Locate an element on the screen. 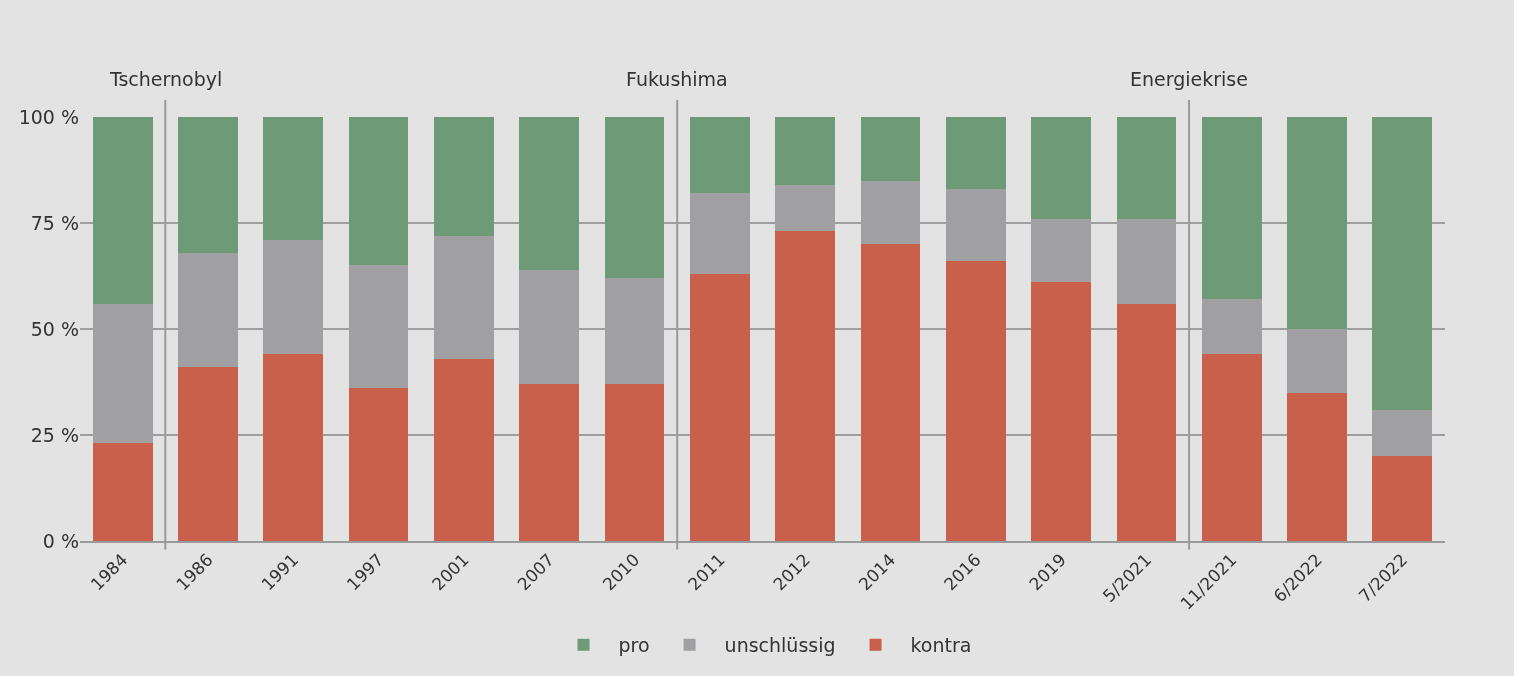 The height and width of the screenshot is (676, 1514). ref-line-label: Tschernobyl is located at coordinates (166, 79).